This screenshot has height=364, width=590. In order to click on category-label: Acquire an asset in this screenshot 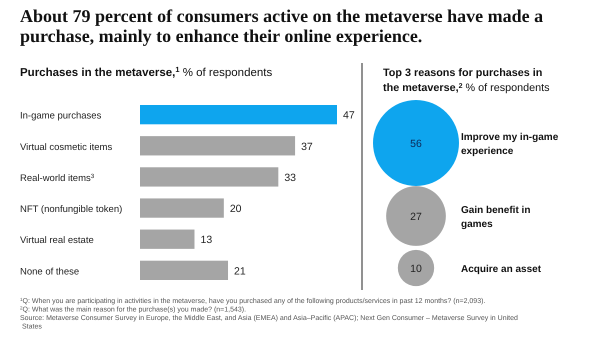, I will do `click(501, 269)`.